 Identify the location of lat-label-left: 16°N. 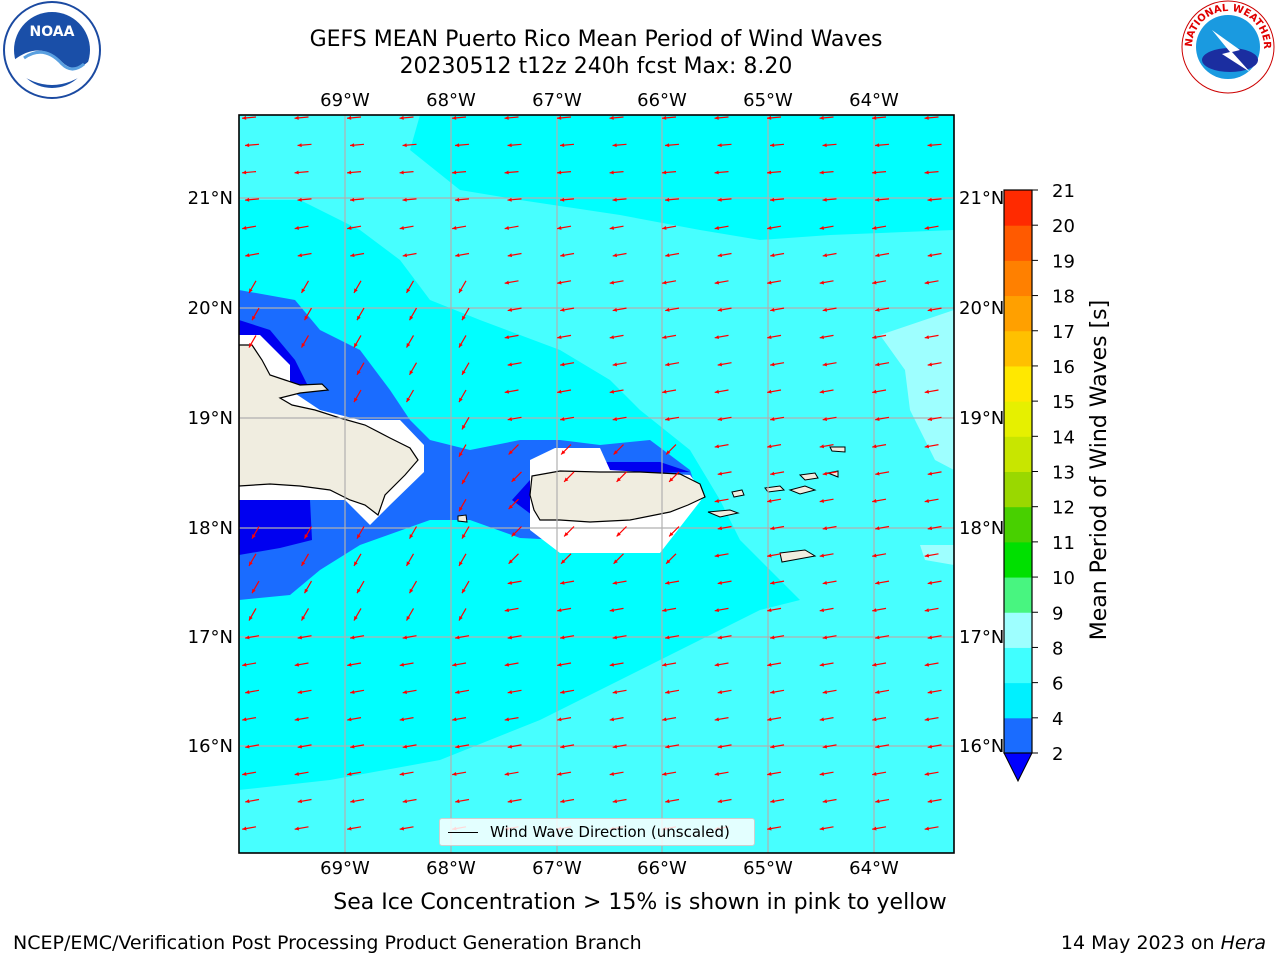
(210, 746).